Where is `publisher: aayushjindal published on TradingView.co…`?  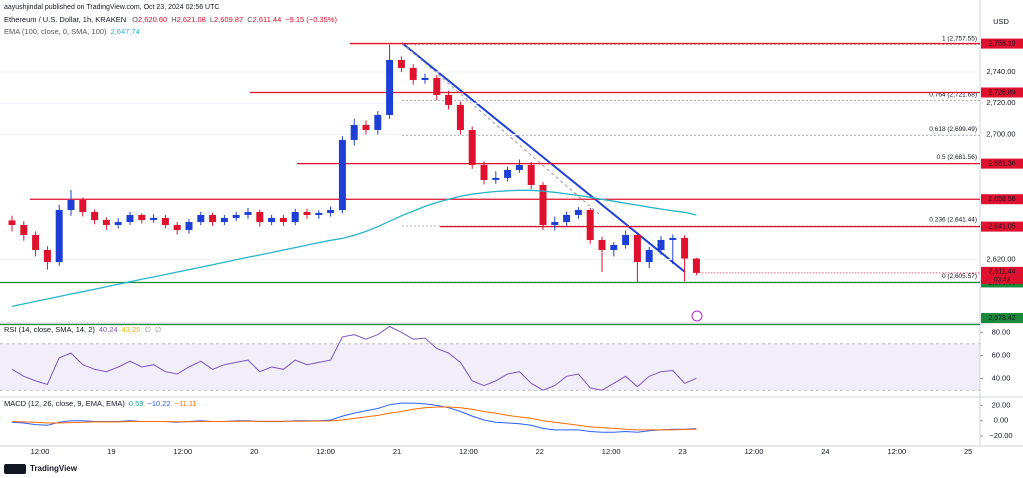 publisher: aayushjindal published on TradingView.co… is located at coordinates (111, 7).